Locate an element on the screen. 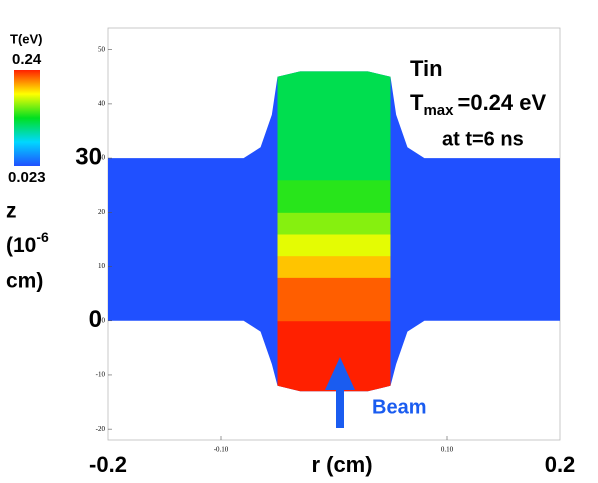 The width and height of the screenshot is (598, 483). colorbar-min: 0.023 is located at coordinates (27, 177).